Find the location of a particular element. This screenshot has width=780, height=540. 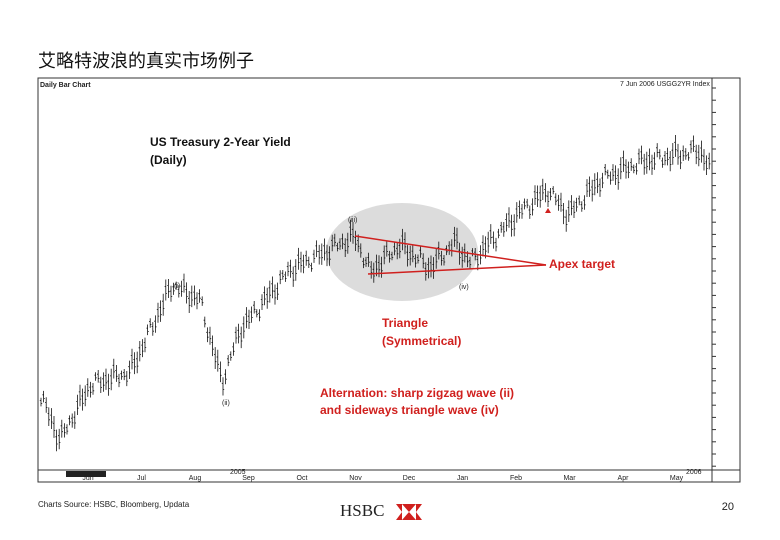

logo-text: HSBC is located at coordinates (362, 510).